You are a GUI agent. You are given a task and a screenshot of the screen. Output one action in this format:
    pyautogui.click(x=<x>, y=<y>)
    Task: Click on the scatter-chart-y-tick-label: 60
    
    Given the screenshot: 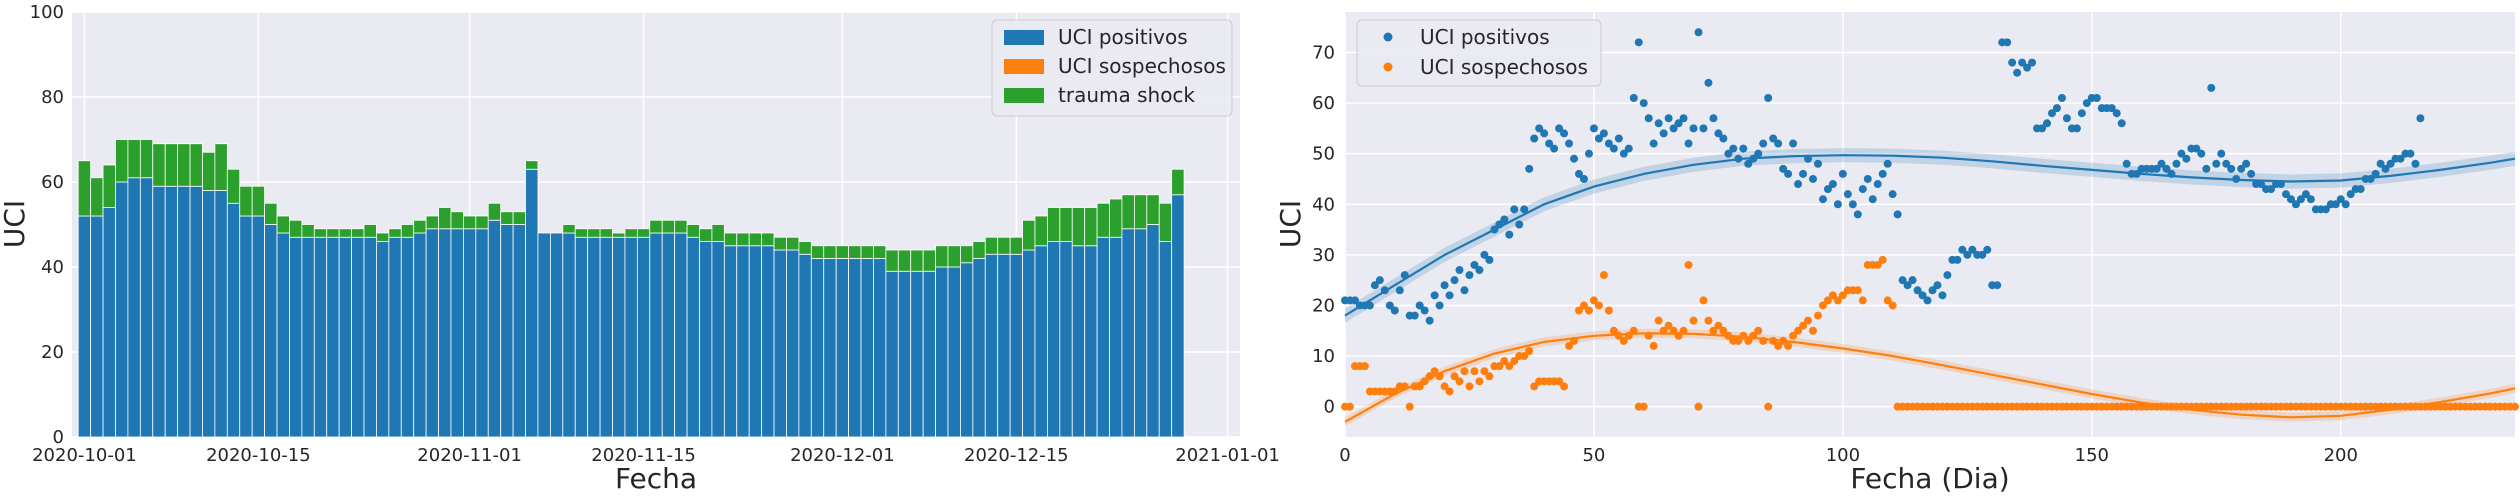 What is the action you would take?
    pyautogui.click(x=1323, y=103)
    